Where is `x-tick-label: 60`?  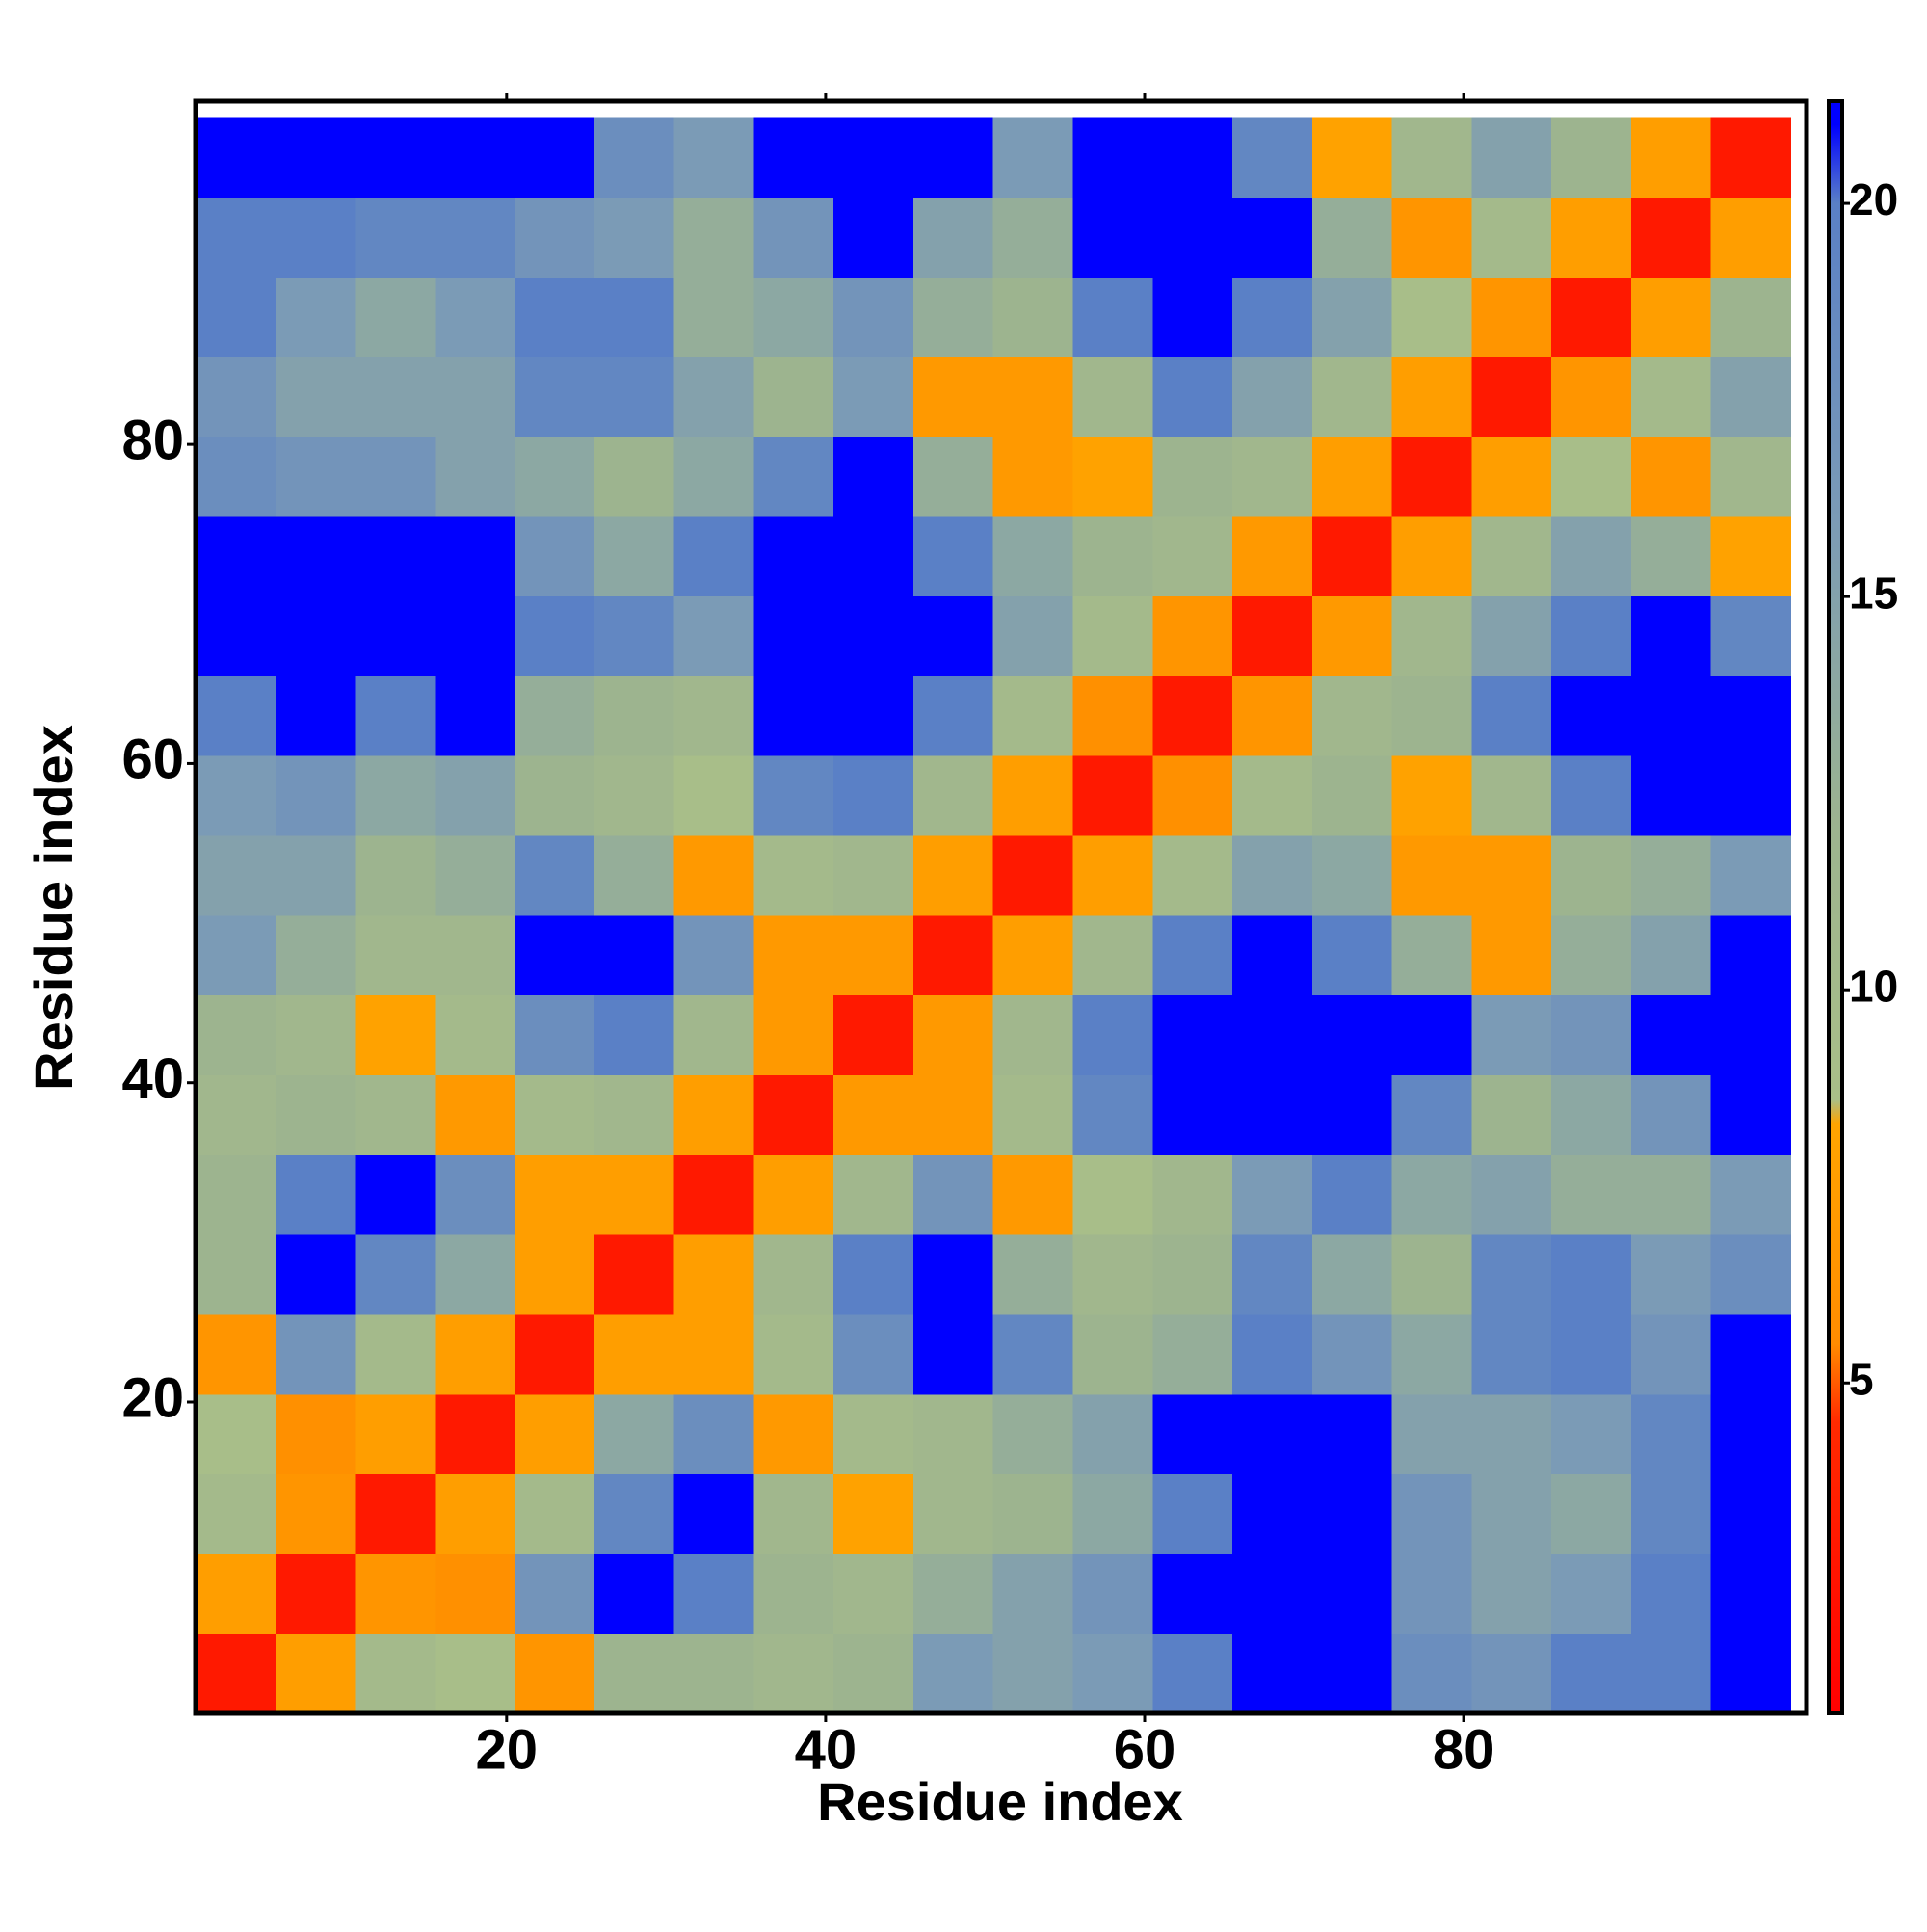 x-tick-label: 60 is located at coordinates (1145, 1749).